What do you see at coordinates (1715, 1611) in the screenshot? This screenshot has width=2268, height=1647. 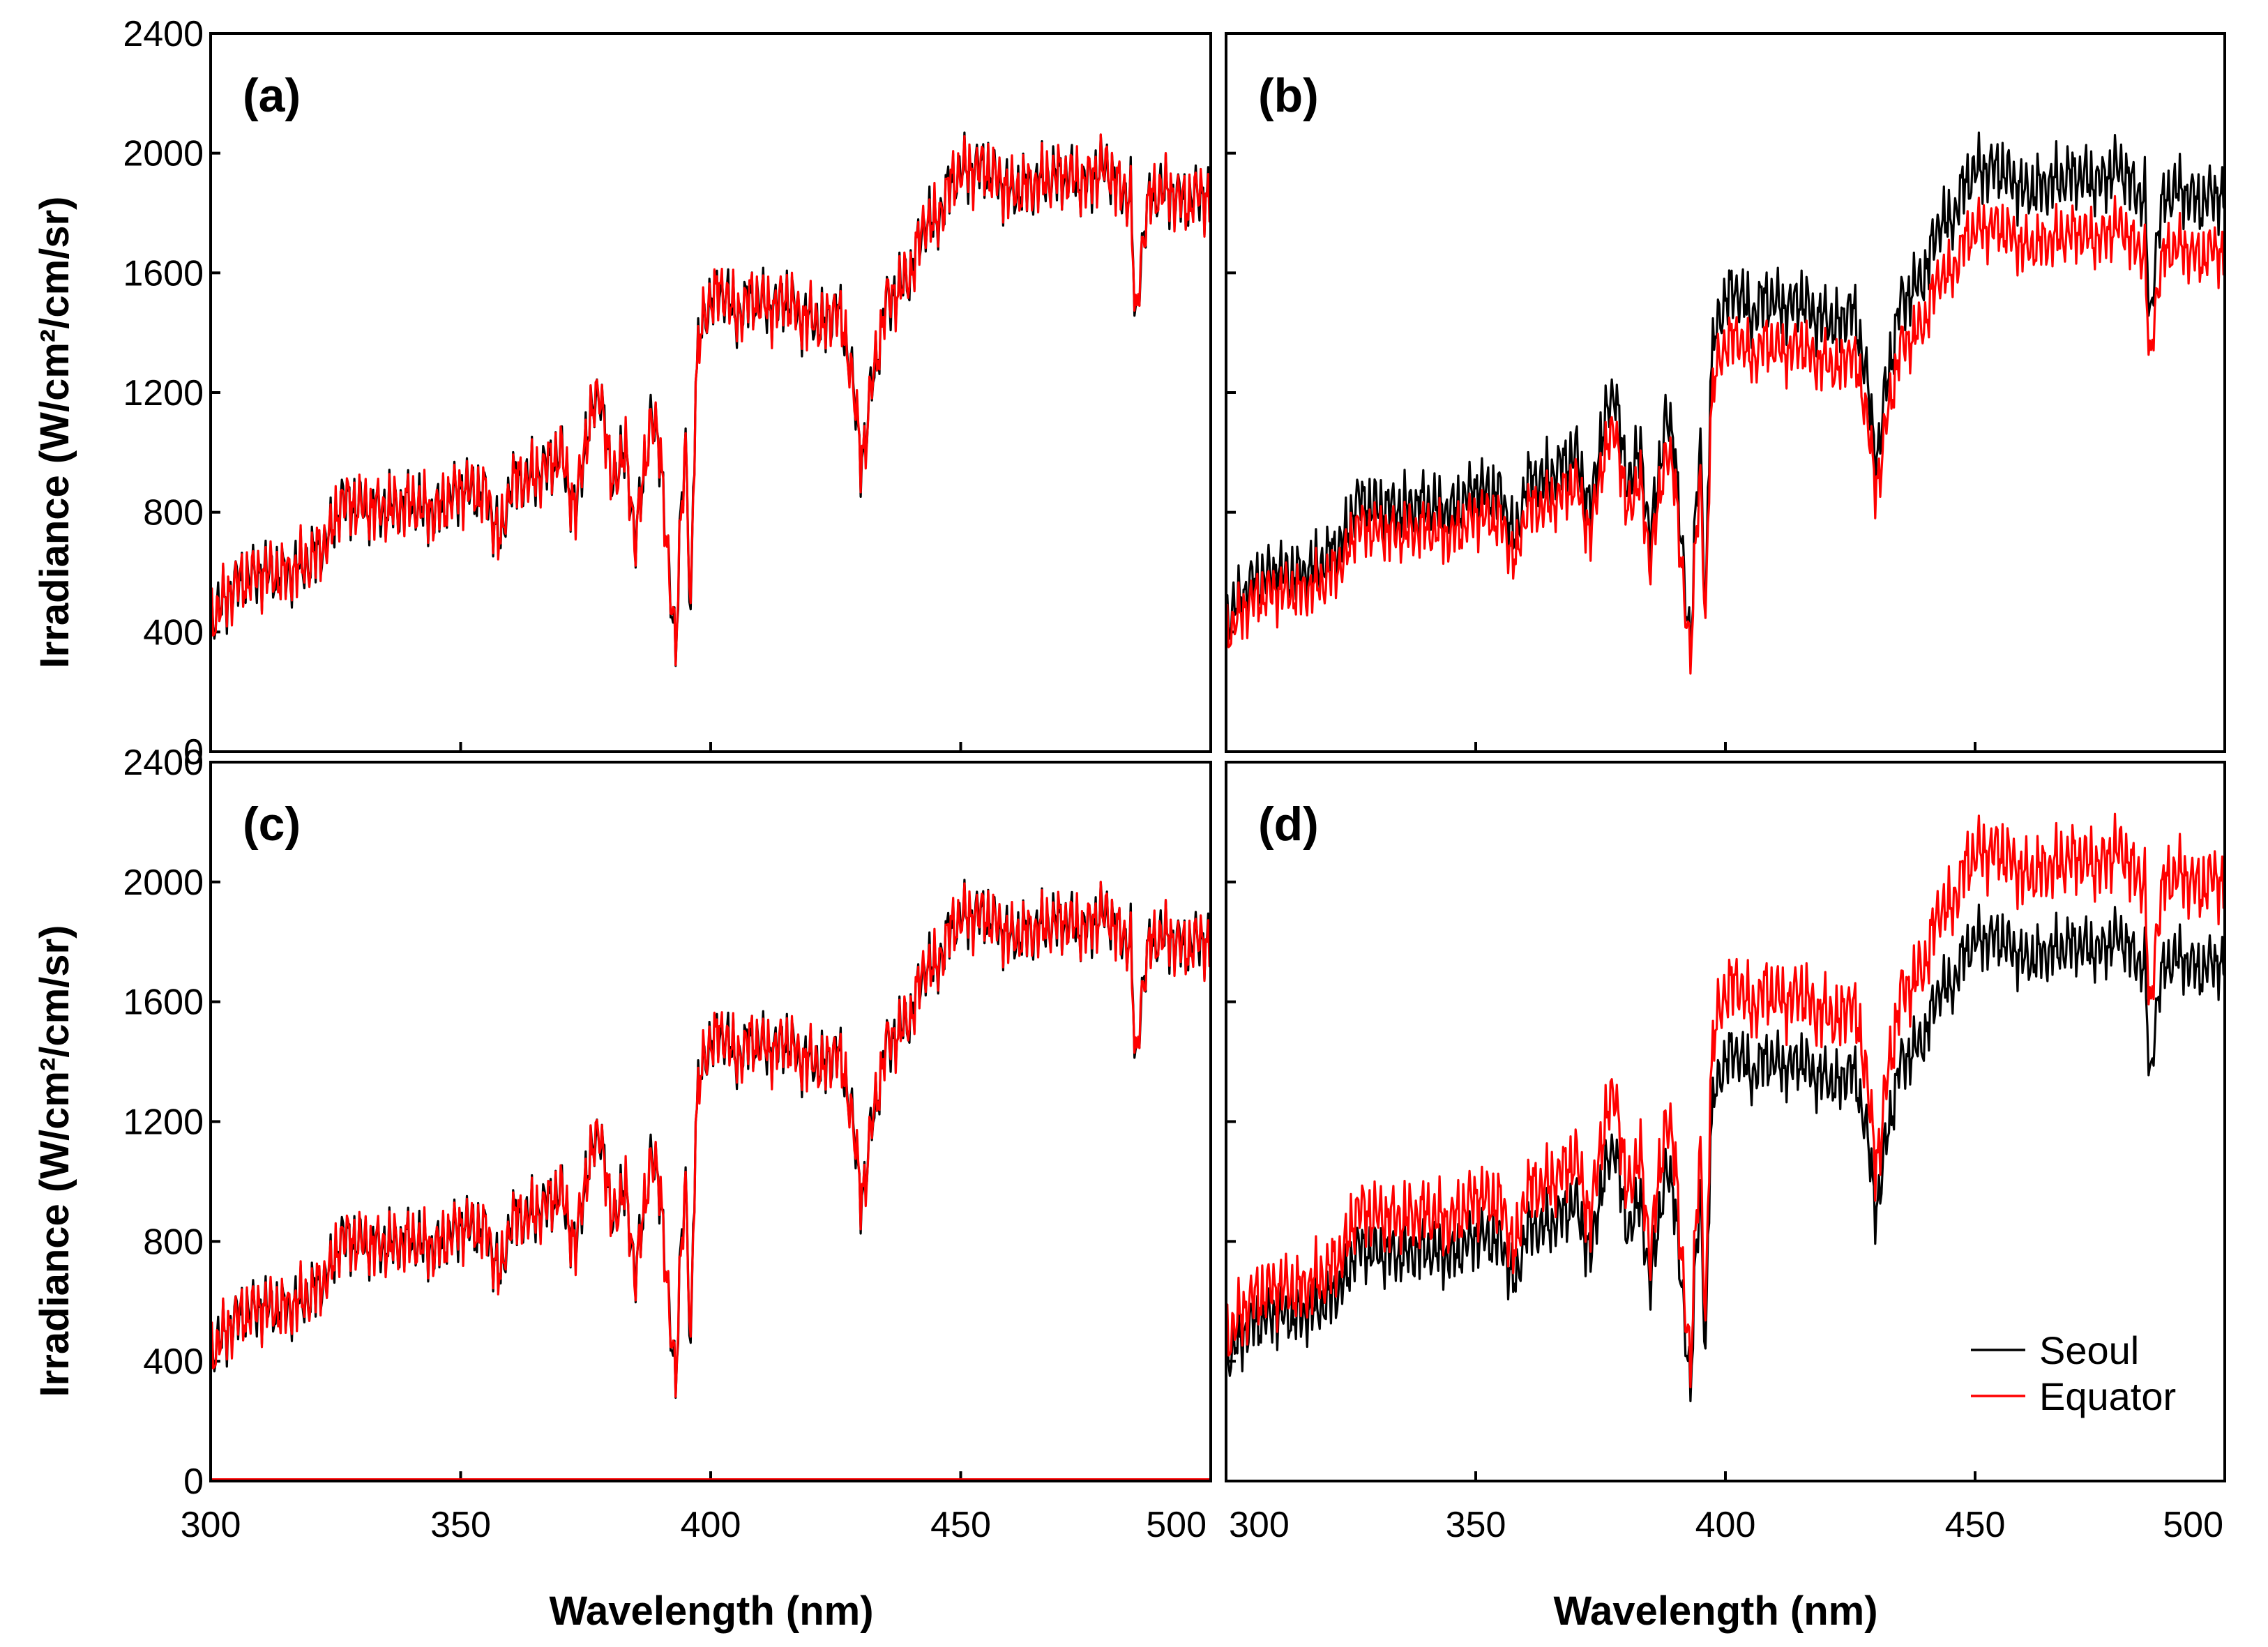 I see `x-axis-title-right: Wavelength (nm)` at bounding box center [1715, 1611].